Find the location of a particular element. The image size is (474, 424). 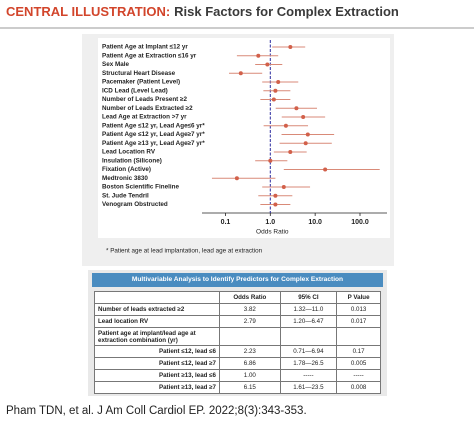

row-label: Lead Location RV is located at coordinates (129, 152).